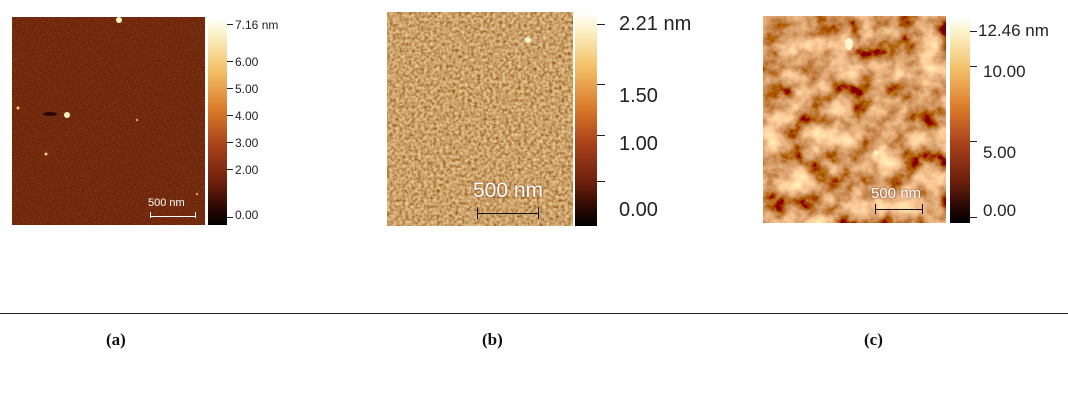 This screenshot has height=409, width=1068. I want to click on colorbar-c-tick-label: 0.00, so click(1000, 210).